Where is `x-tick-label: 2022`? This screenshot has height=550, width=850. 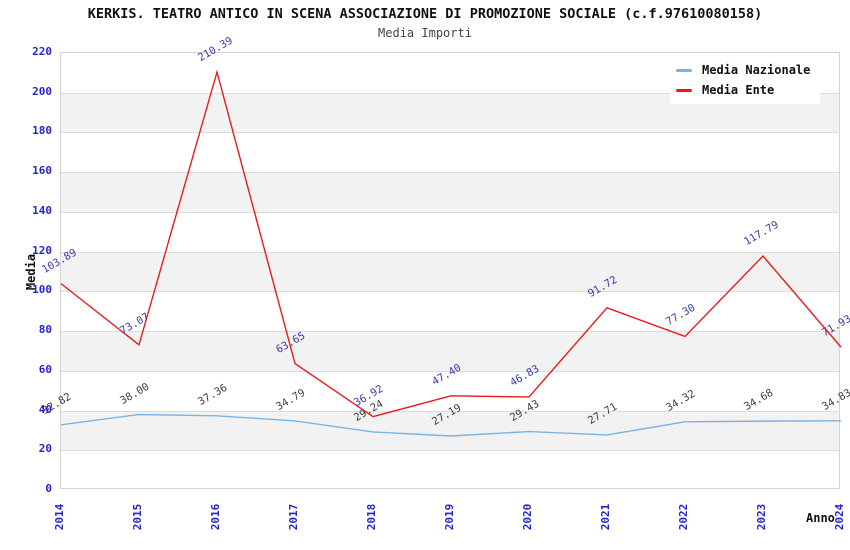 x-tick-label: 2022 is located at coordinates (683, 517).